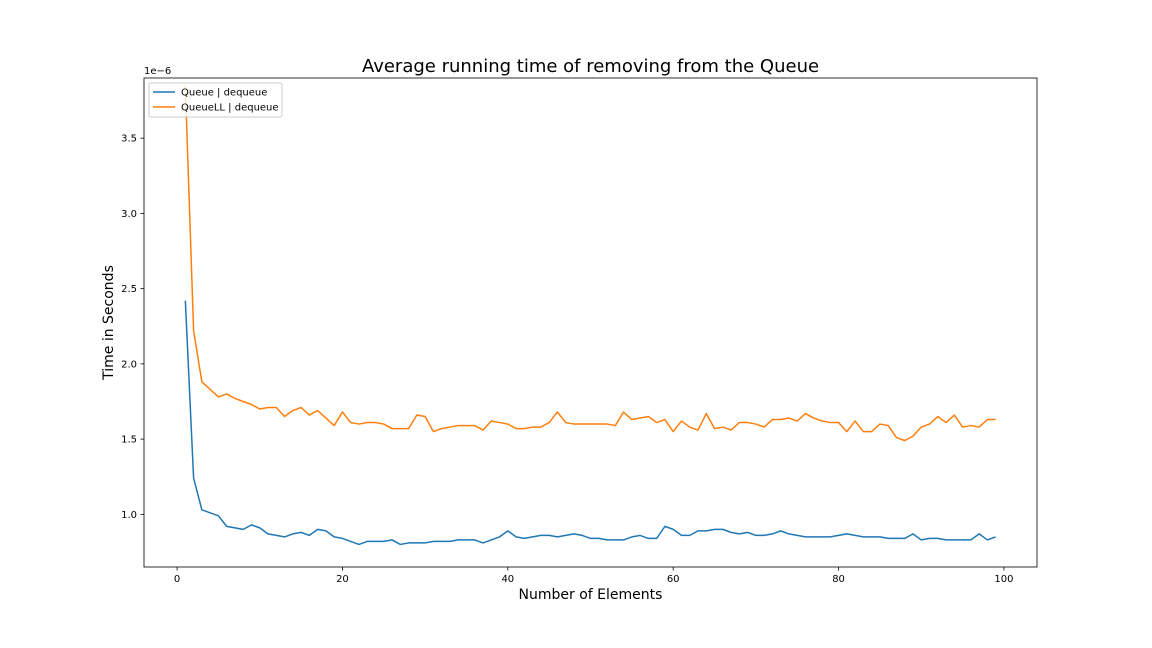 Image resolution: width=1152 pixels, height=648 pixels. I want to click on y-offset-label: 1e−6, so click(157, 71).